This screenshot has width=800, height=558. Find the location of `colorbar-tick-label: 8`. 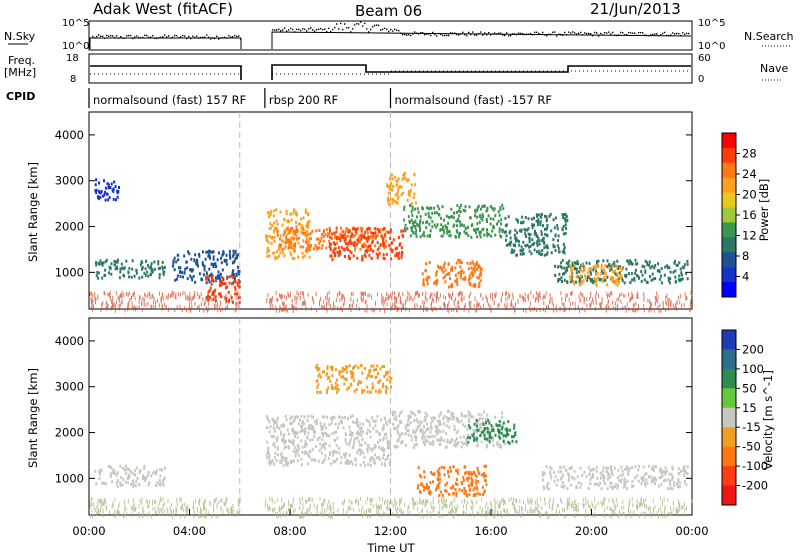

colorbar-tick-label: 8 is located at coordinates (745, 256).